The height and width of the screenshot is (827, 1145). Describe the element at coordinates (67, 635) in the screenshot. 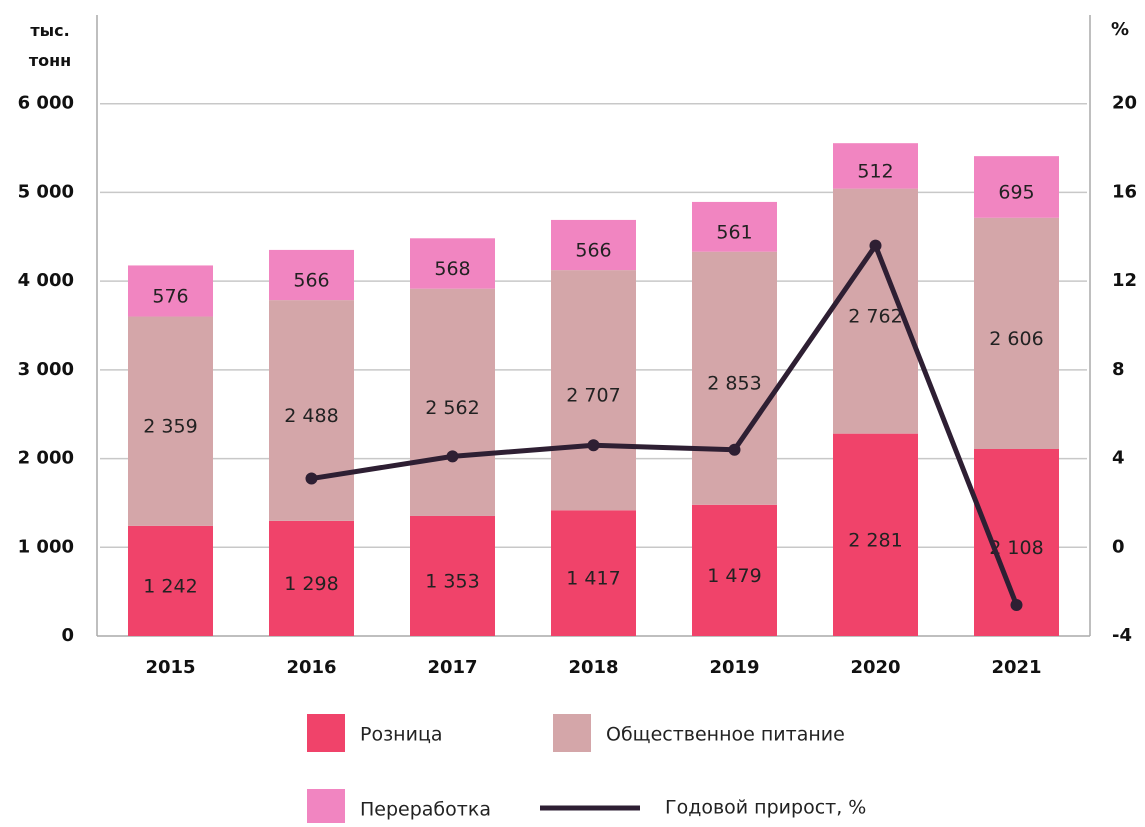

I see `y-tick-label: 0` at that location.